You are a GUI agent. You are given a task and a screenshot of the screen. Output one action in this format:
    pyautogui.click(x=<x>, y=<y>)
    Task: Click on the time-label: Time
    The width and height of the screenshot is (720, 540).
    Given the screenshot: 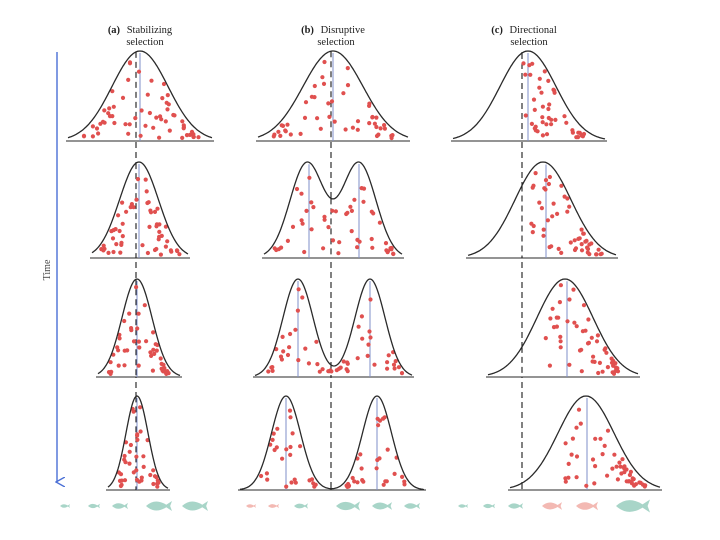 What is the action you would take?
    pyautogui.click(x=47, y=269)
    